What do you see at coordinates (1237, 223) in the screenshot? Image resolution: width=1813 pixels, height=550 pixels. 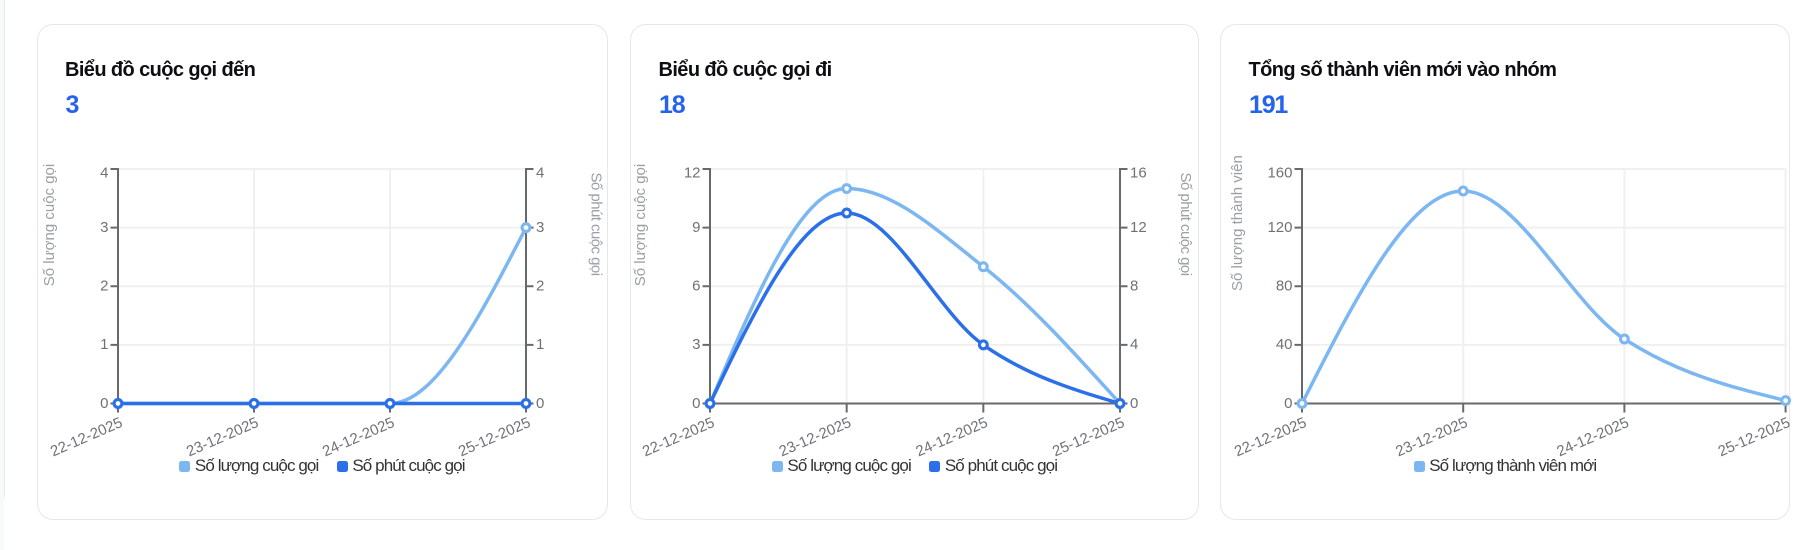 I see `svg-text: Số lượng thành viên` at bounding box center [1237, 223].